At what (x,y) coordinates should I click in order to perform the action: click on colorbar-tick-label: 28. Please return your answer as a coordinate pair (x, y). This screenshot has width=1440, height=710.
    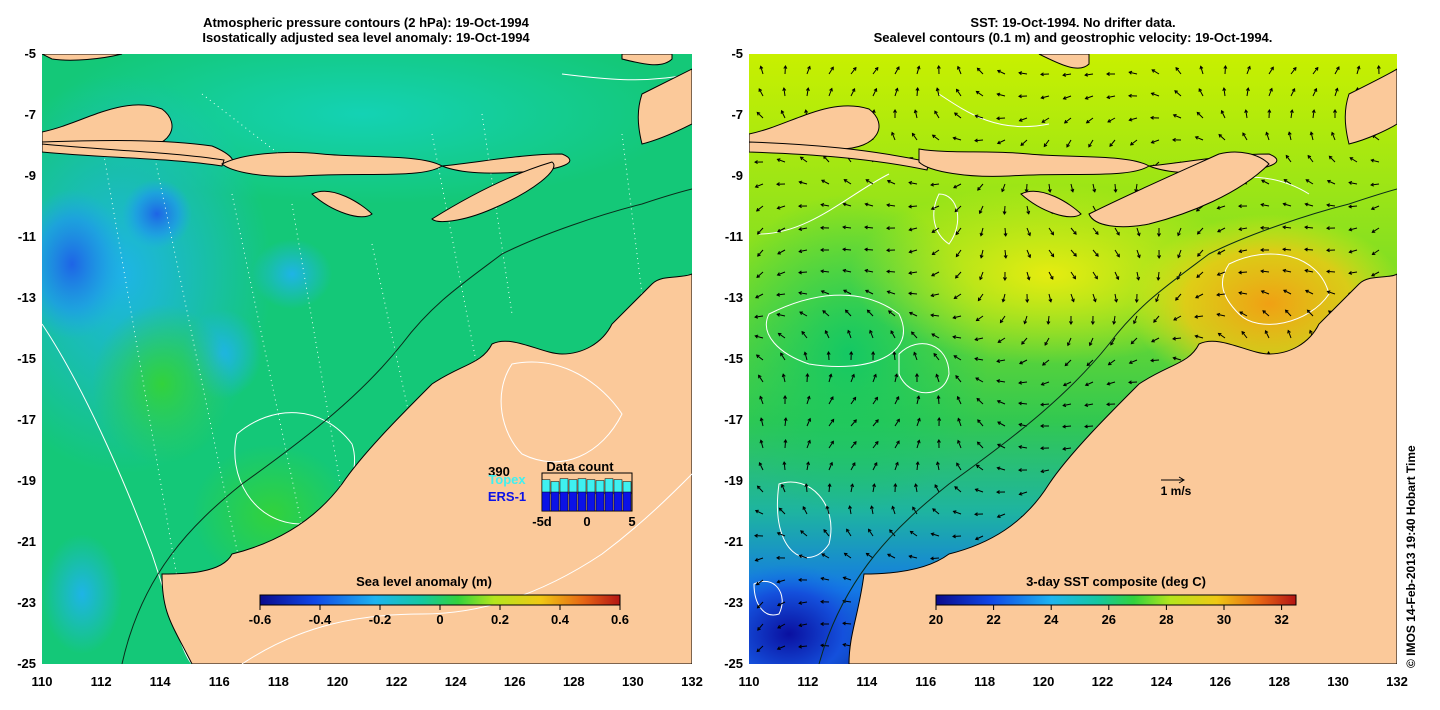
    Looking at the image, I should click on (1166, 619).